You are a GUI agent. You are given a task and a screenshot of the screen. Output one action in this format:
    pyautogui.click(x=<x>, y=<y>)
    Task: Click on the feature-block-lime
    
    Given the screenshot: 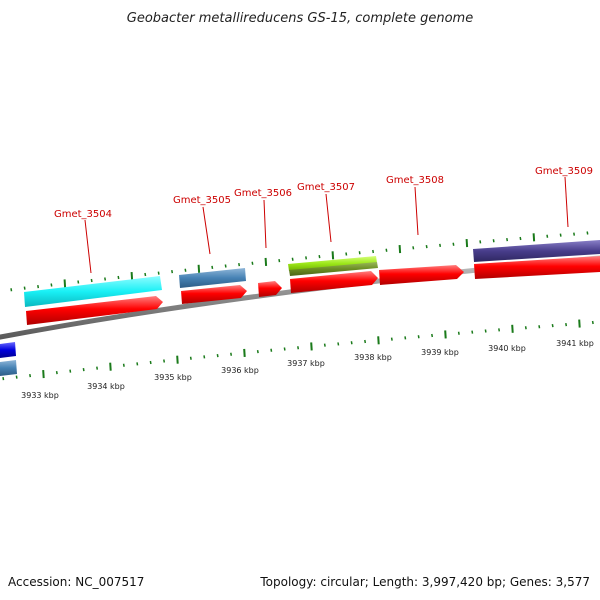 What is the action you would take?
    pyautogui.click(x=332, y=263)
    